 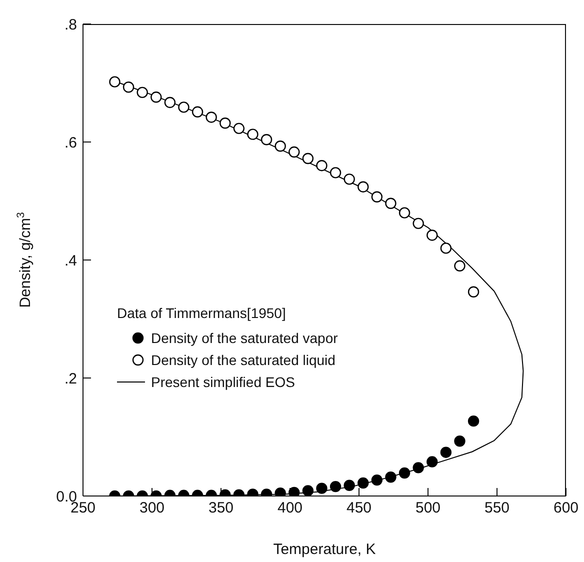 I want to click on x-axis-title: Temperature, K, so click(x=324, y=549).